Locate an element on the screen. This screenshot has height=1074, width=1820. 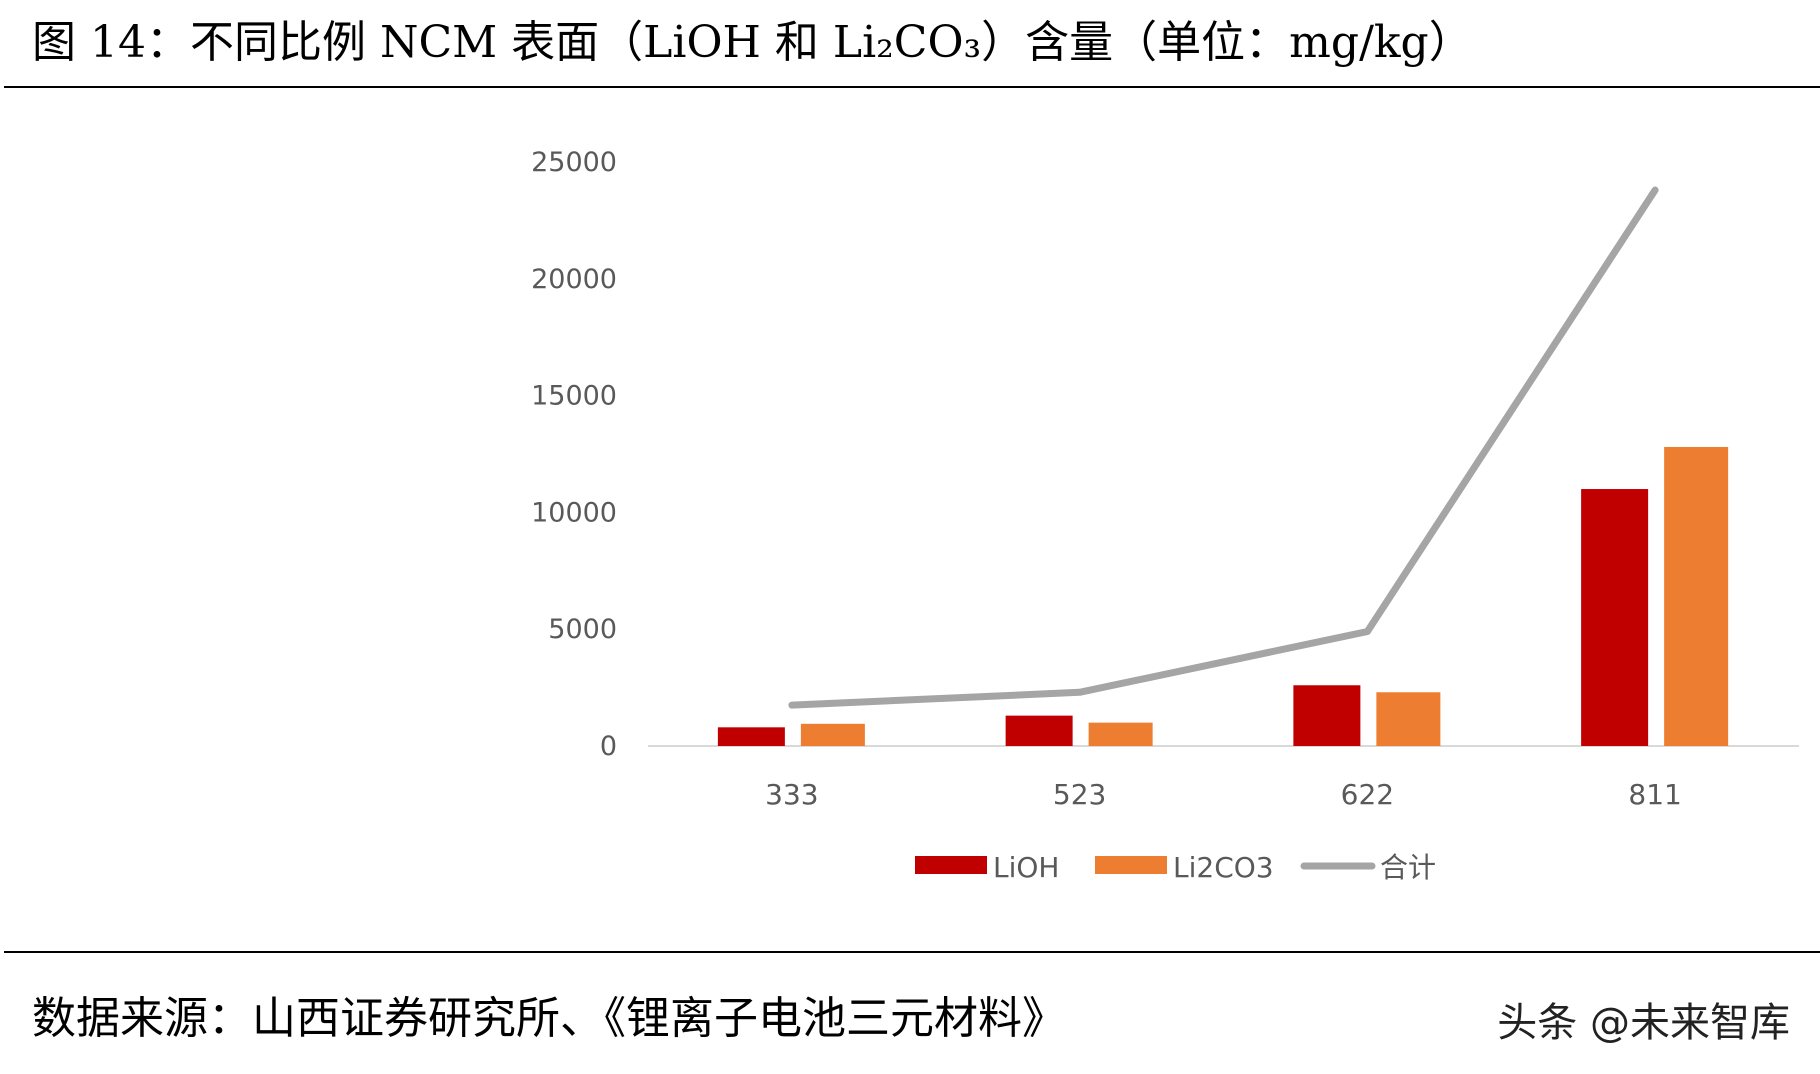
watermark: 头条 @未来智库 is located at coordinates (1643, 1023).